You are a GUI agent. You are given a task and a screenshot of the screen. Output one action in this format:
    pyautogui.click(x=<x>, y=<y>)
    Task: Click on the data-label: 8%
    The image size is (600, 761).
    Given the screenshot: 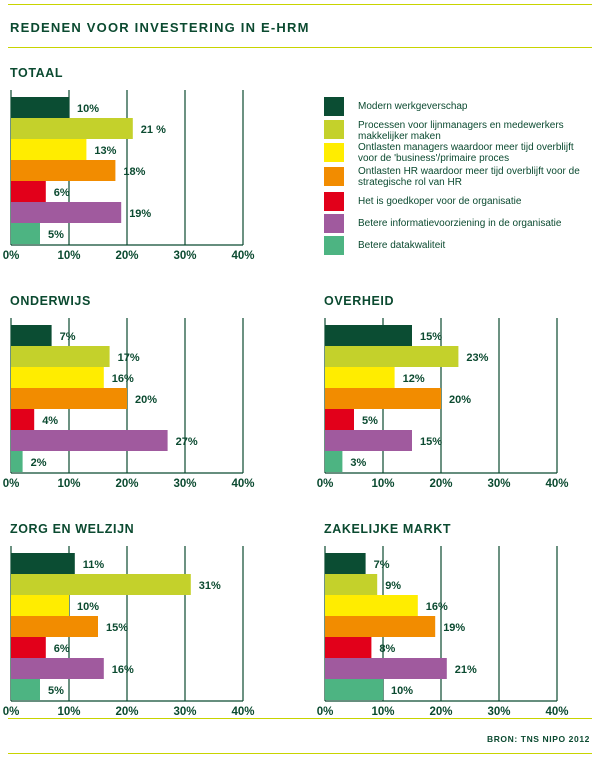 What is the action you would take?
    pyautogui.click(x=387, y=649)
    